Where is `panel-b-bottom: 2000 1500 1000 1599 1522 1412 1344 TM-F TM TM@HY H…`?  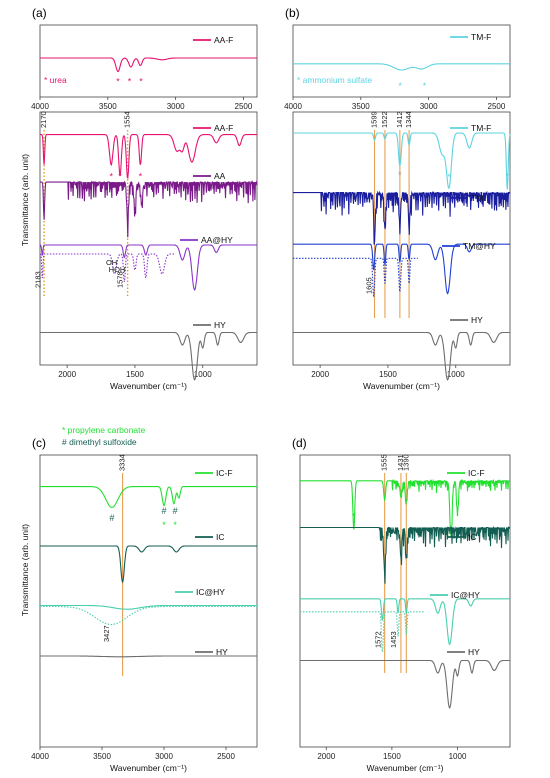 panel-b-bottom: 2000 1500 1000 1599 1522 1412 1344 TM-F TM TM@HY H… is located at coordinates (401, 251).